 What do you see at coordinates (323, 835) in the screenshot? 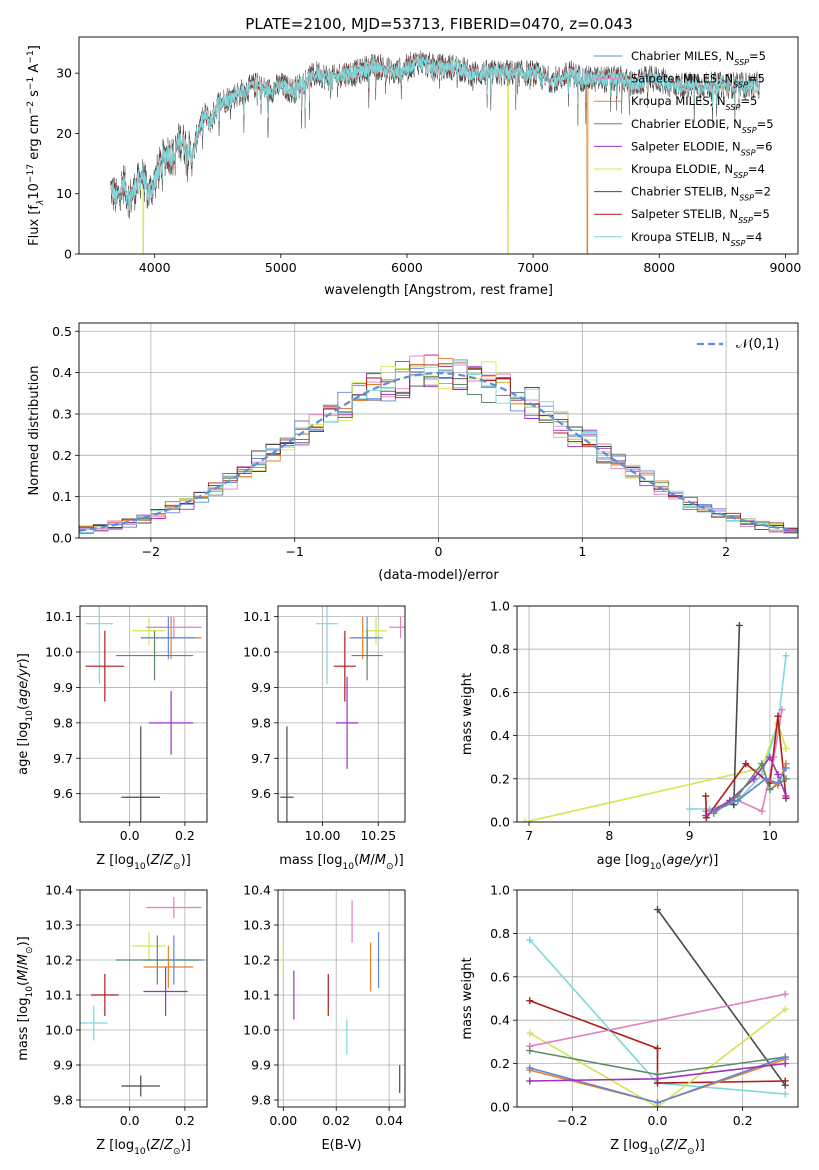
I see `x-tick-label: 10.00` at bounding box center [323, 835].